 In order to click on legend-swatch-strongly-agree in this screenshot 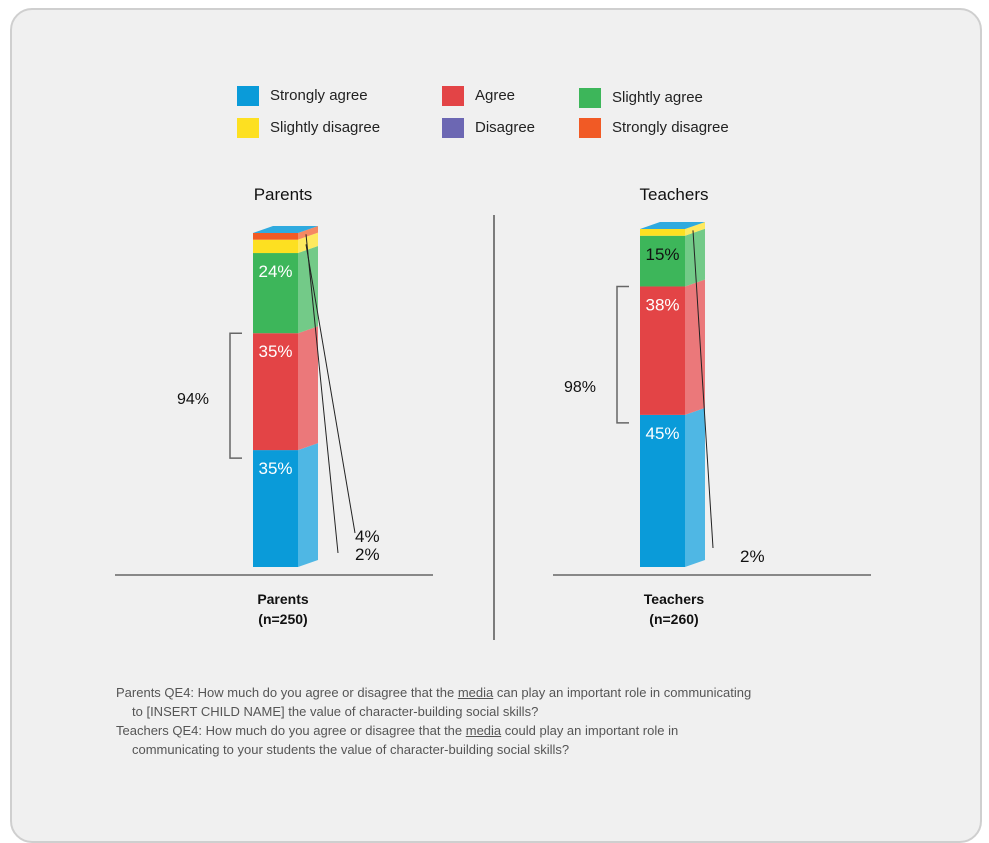, I will do `click(248, 96)`.